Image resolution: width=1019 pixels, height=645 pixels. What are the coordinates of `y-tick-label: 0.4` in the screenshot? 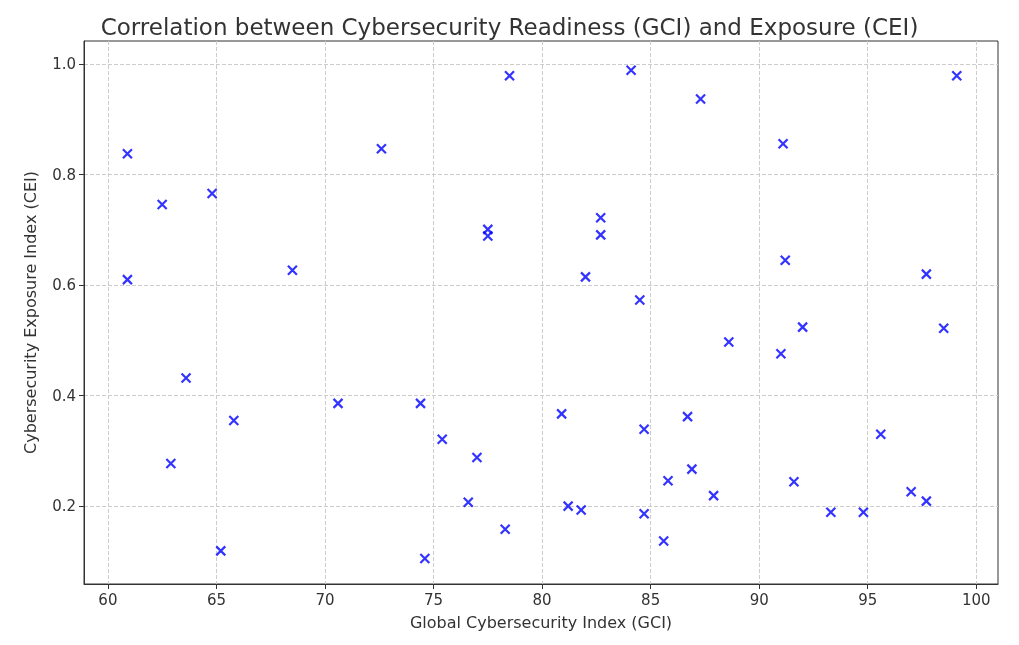 It's located at (64, 395).